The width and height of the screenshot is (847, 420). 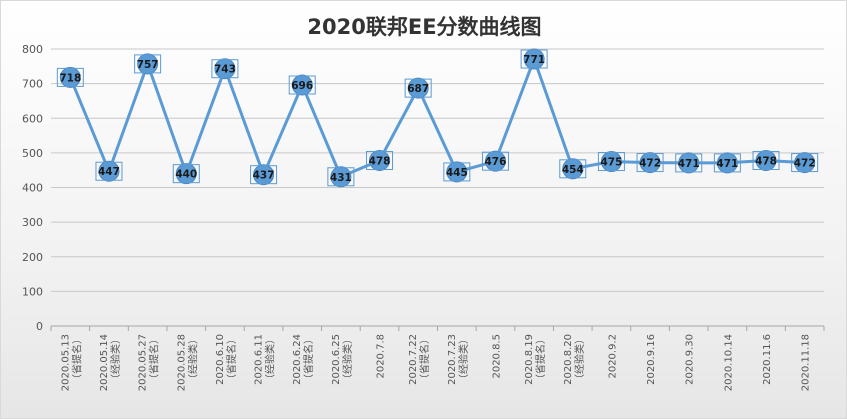 I want to click on x-tick-label-line: 2020.6.11, so click(x=259, y=359).